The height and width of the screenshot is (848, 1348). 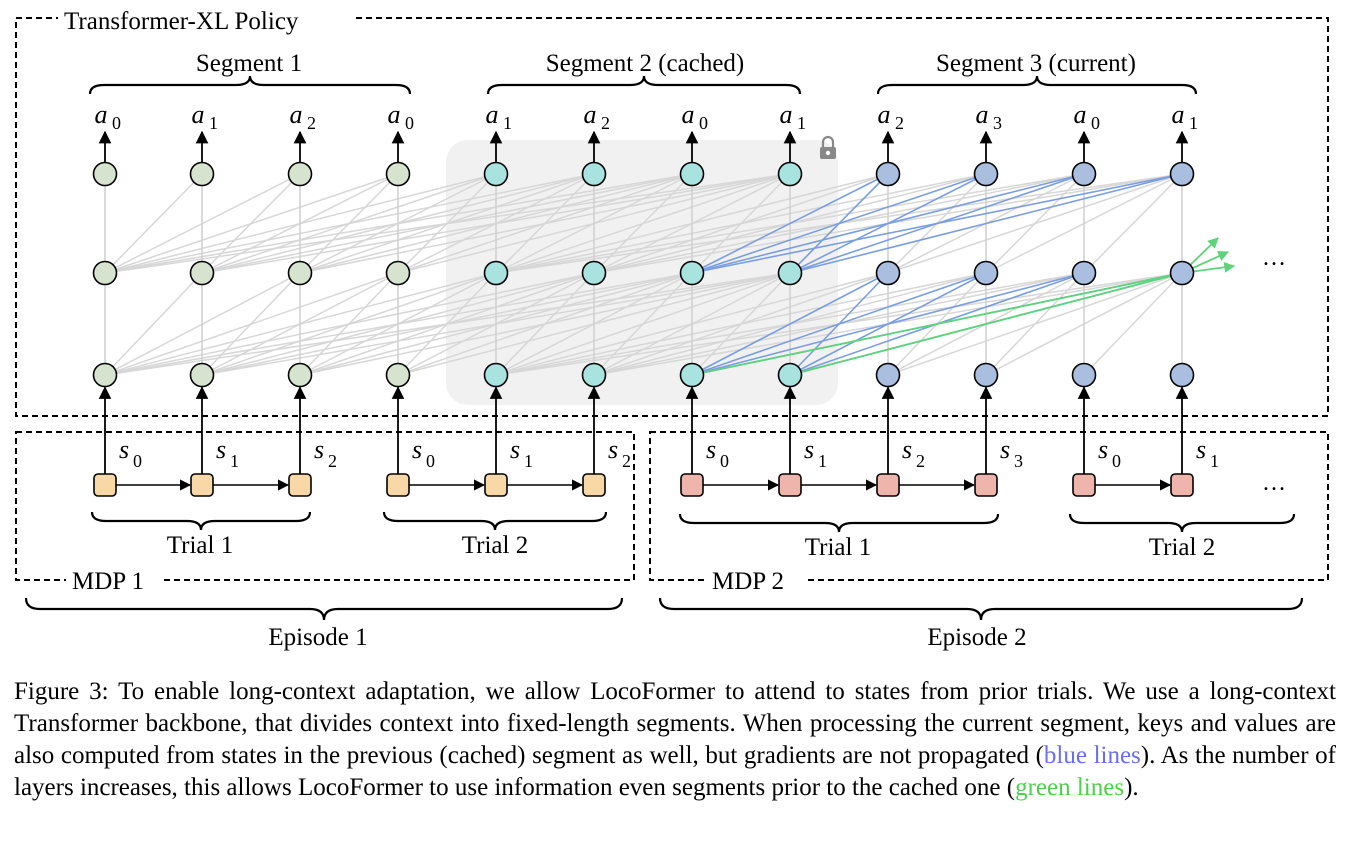 What do you see at coordinates (645, 63) in the screenshot?
I see `segment2-label: Segment 2 (cached)` at bounding box center [645, 63].